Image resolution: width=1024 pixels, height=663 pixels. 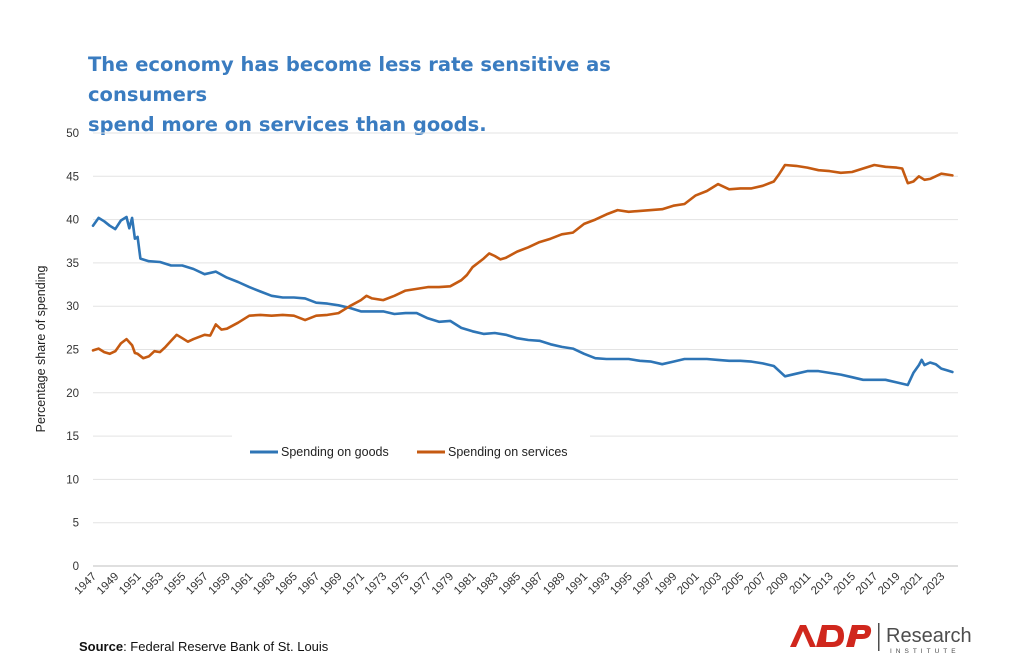 I want to click on x-tick-label: 1999, so click(x=666, y=584).